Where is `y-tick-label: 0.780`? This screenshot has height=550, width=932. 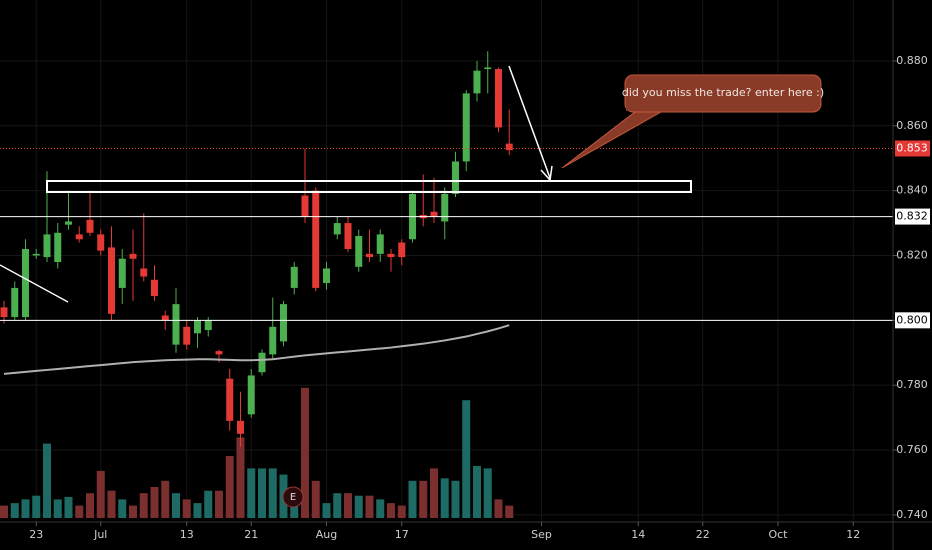
y-tick-label: 0.780 is located at coordinates (912, 384).